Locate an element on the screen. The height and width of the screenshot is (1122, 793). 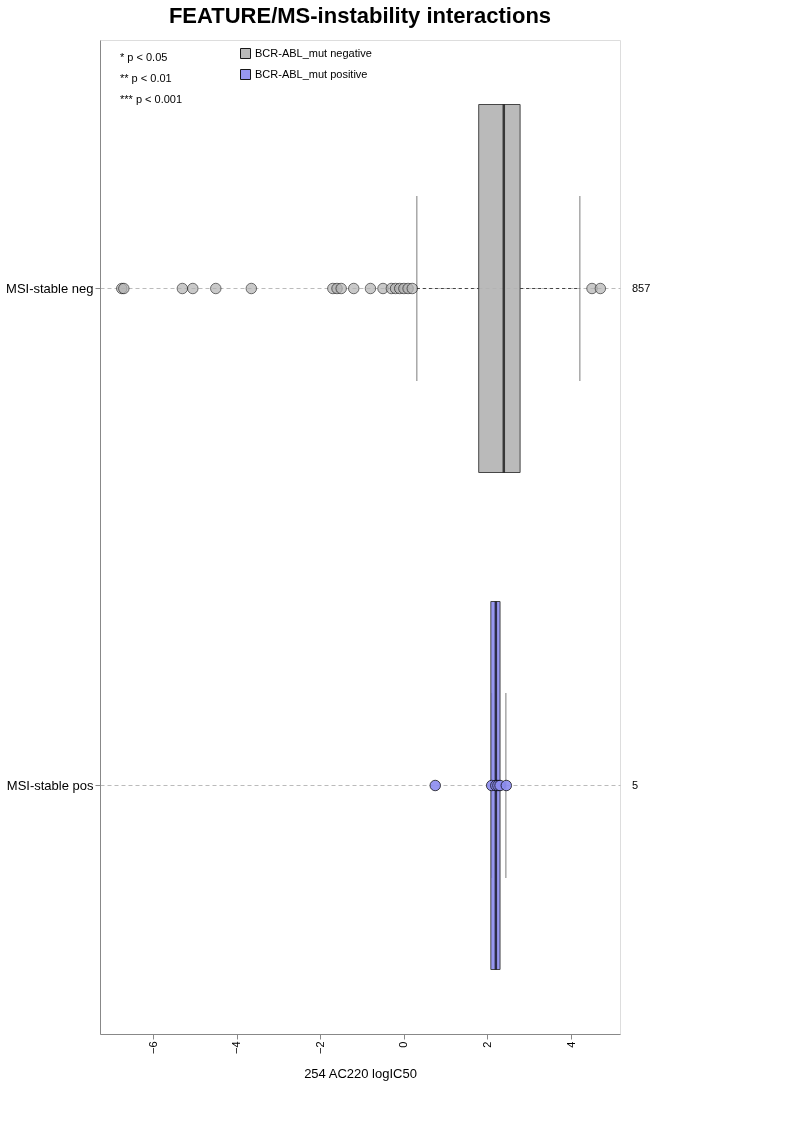
x-tick-label: 2 is located at coordinates (486, 1044).